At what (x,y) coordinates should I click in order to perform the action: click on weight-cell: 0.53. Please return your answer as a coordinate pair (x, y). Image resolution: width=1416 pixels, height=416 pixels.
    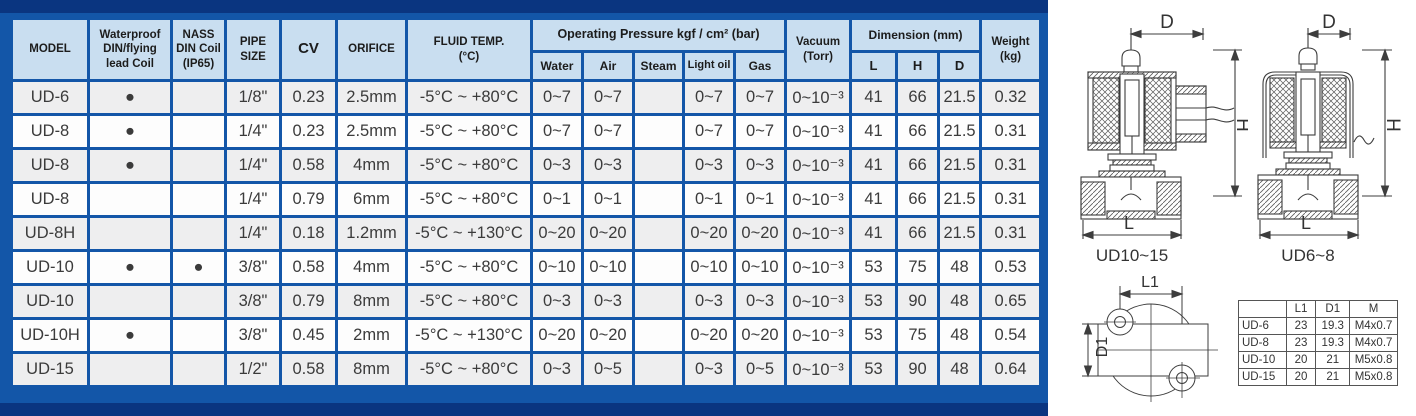
    Looking at the image, I should click on (1011, 267).